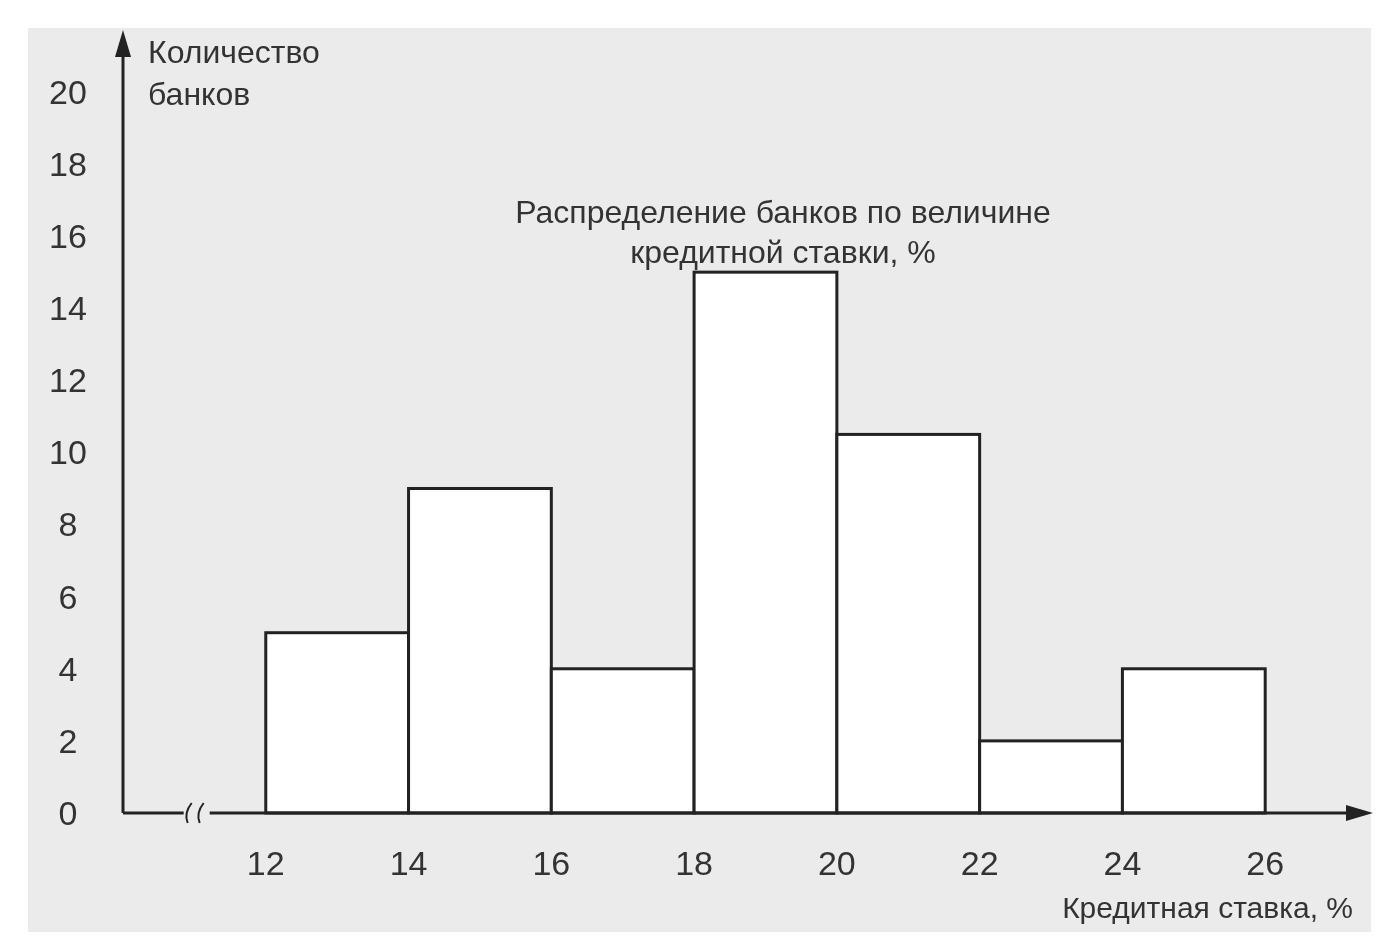  I want to click on x-tick-label: 24, so click(1122, 862).